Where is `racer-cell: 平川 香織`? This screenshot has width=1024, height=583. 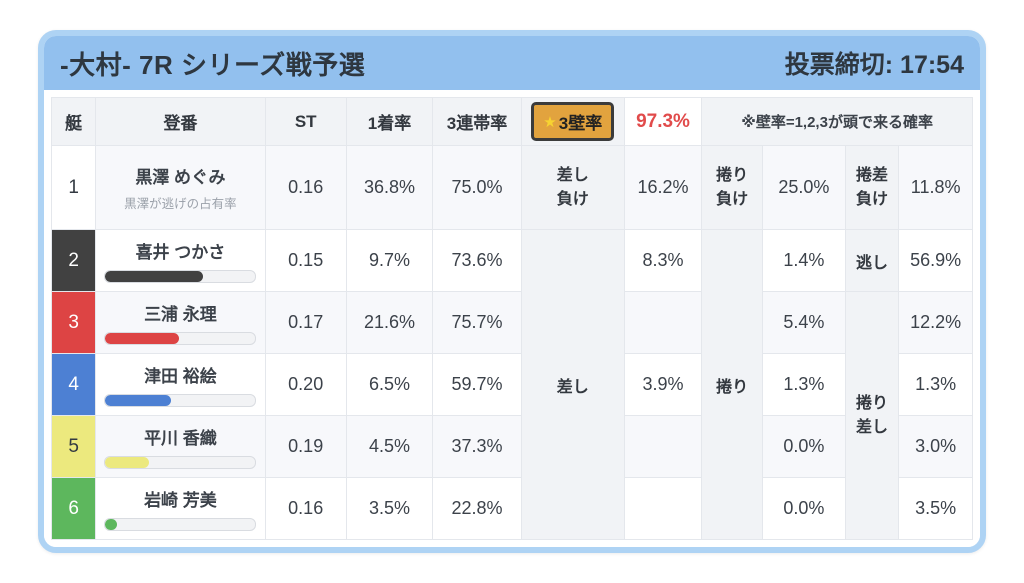 racer-cell: 平川 香織 is located at coordinates (180, 446).